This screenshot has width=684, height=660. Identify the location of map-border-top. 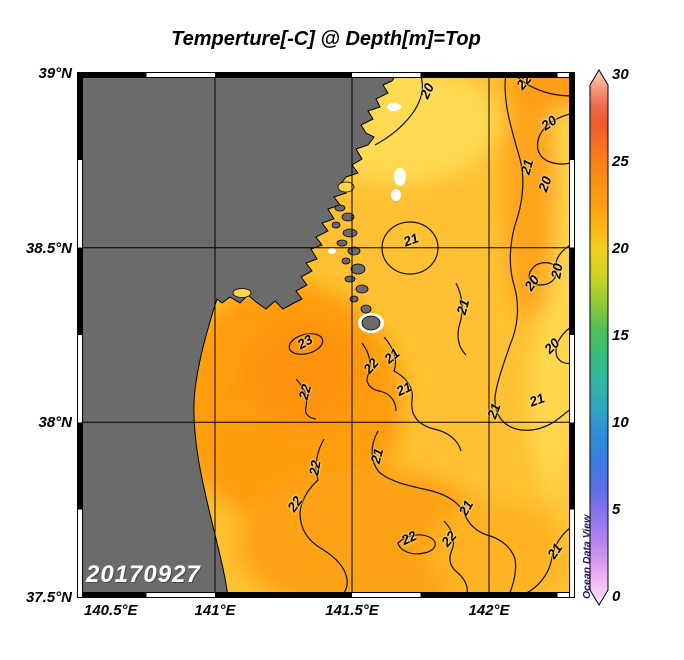
(326, 75).